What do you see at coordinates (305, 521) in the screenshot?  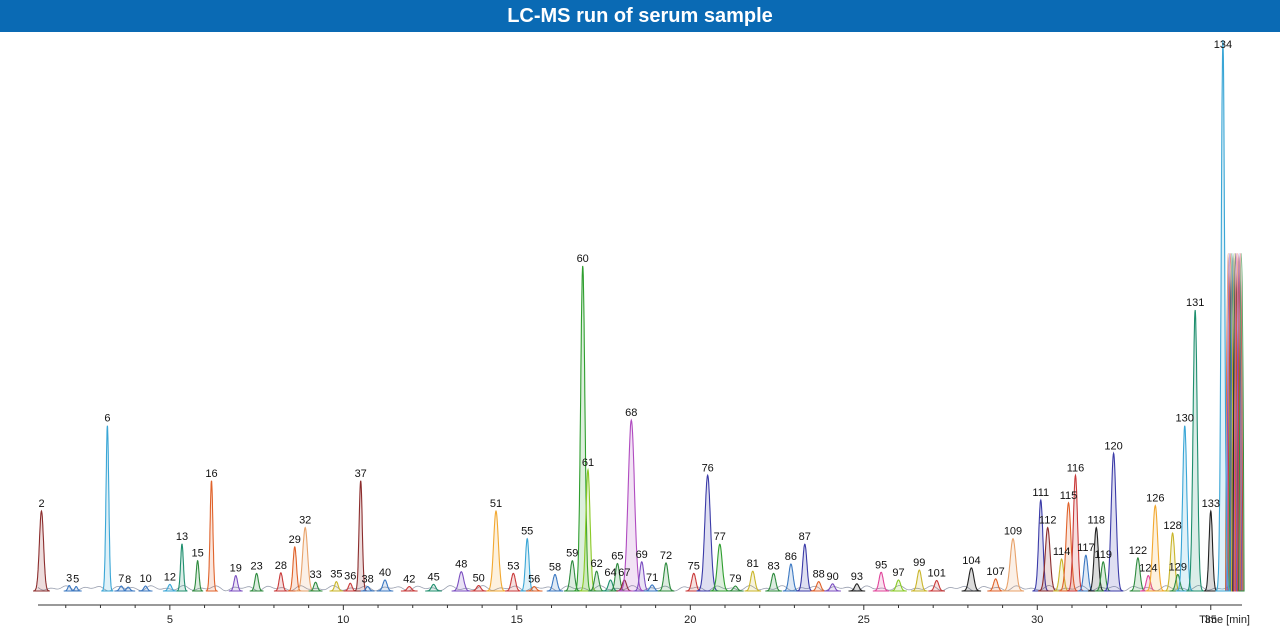 I see `peak-label-32: 32` at bounding box center [305, 521].